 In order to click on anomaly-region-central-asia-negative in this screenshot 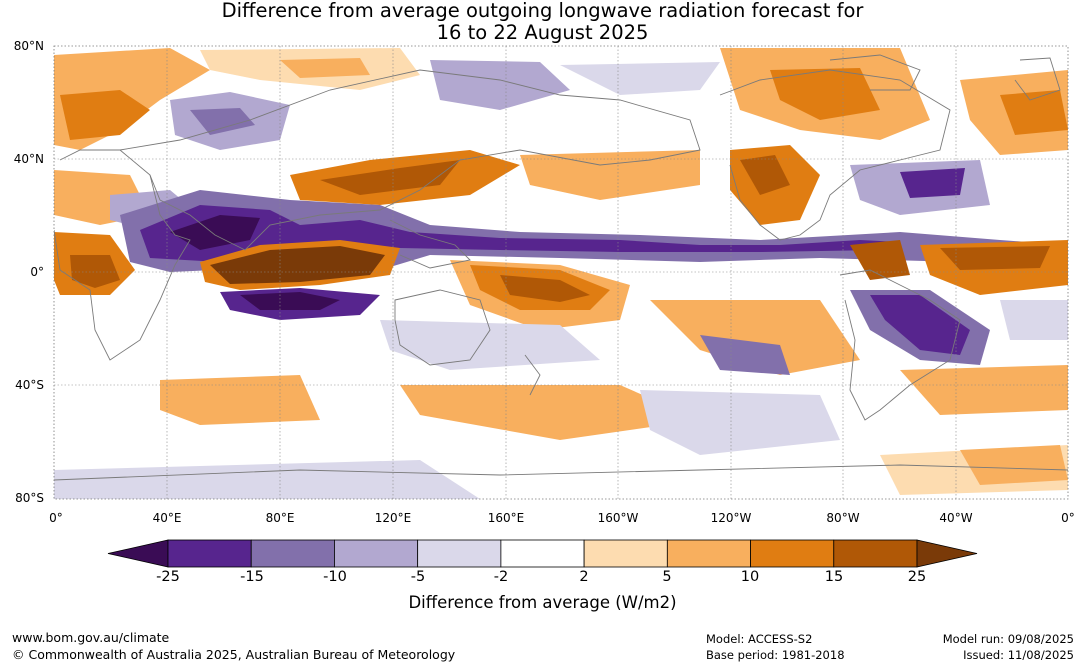, I will do `click(222, 121)`.